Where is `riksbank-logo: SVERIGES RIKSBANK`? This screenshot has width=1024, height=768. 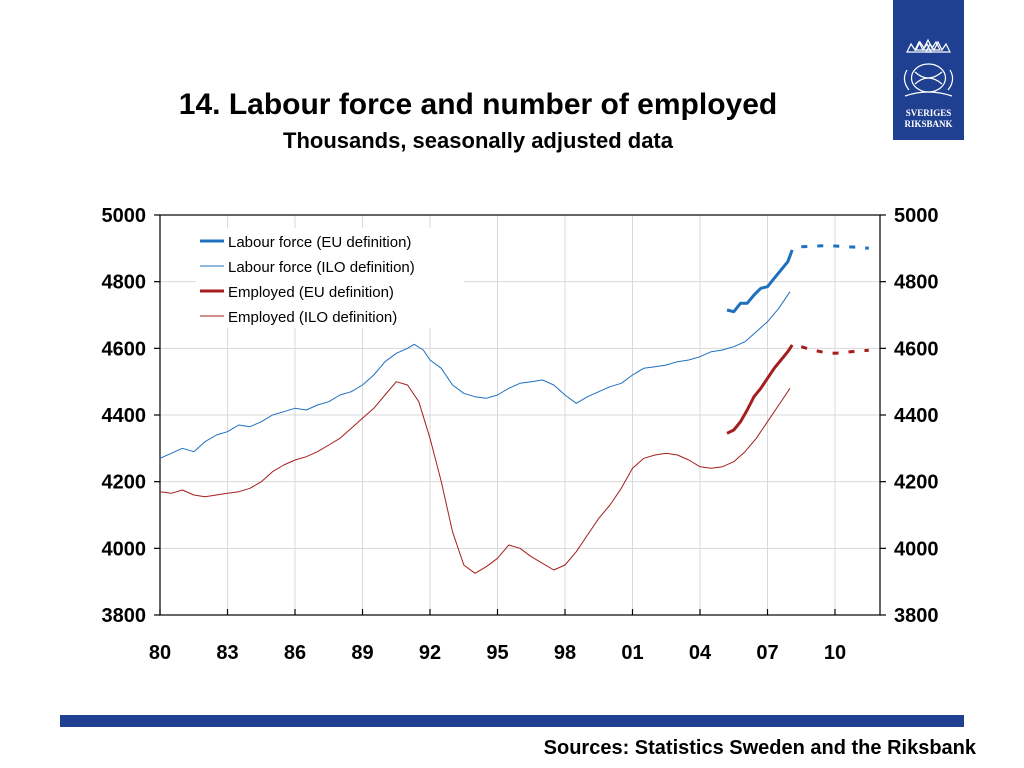 riksbank-logo: SVERIGES RIKSBANK is located at coordinates (928, 70).